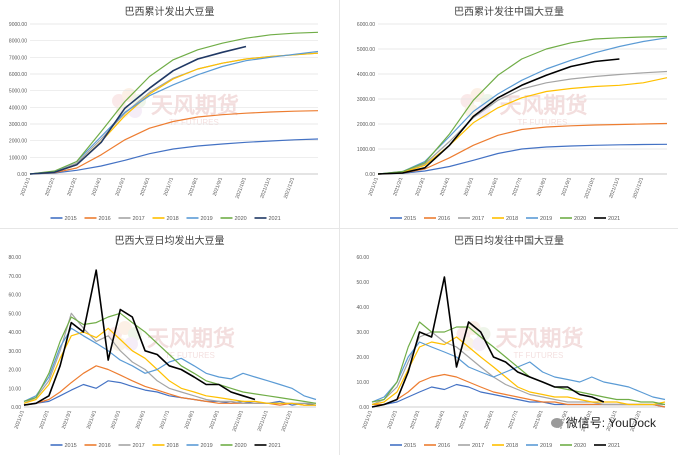 The width and height of the screenshot is (678, 455). What do you see at coordinates (287, 420) in the screenshot?
I see `x-tick-label: 2021/12/1` at bounding box center [287, 420].